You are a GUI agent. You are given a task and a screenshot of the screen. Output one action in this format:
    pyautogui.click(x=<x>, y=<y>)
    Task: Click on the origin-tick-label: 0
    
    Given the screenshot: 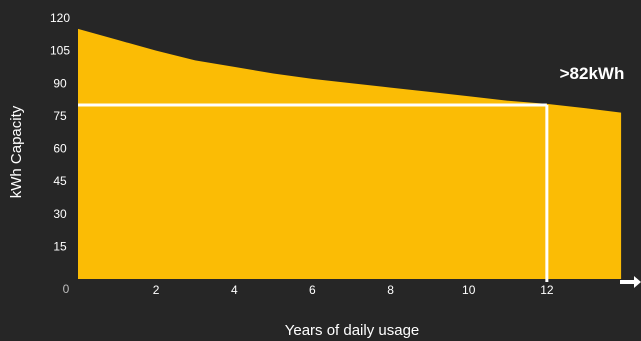 What is the action you would take?
    pyautogui.click(x=66, y=289)
    